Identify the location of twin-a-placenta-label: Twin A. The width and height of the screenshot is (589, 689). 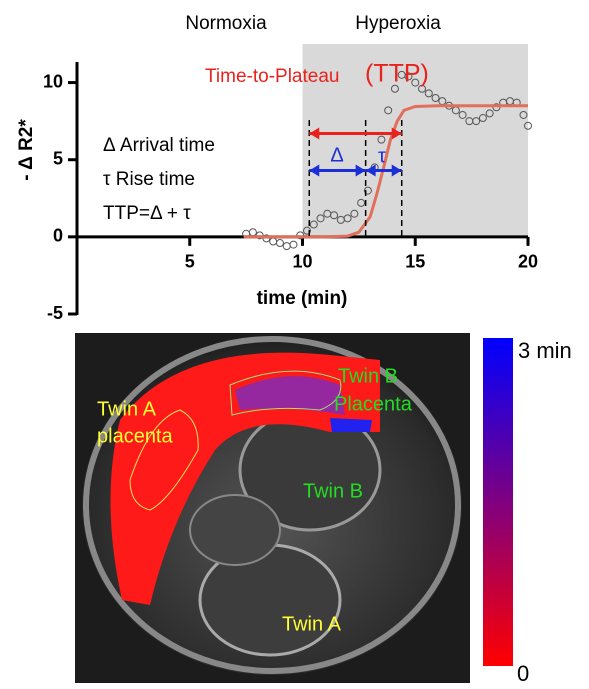
(127, 409).